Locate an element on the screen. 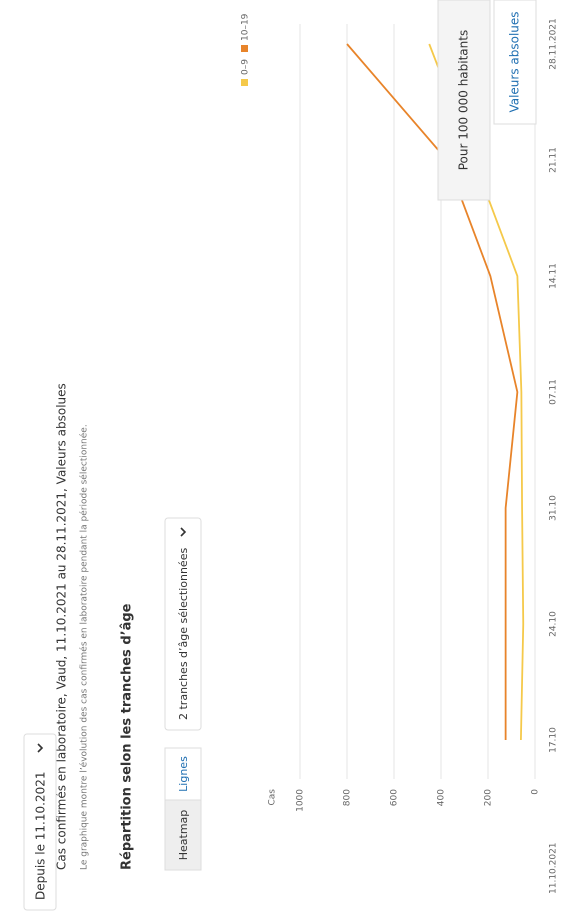 The image size is (563, 924). dropdown-label: 2 tranches d’âge sélectionnées is located at coordinates (183, 634).